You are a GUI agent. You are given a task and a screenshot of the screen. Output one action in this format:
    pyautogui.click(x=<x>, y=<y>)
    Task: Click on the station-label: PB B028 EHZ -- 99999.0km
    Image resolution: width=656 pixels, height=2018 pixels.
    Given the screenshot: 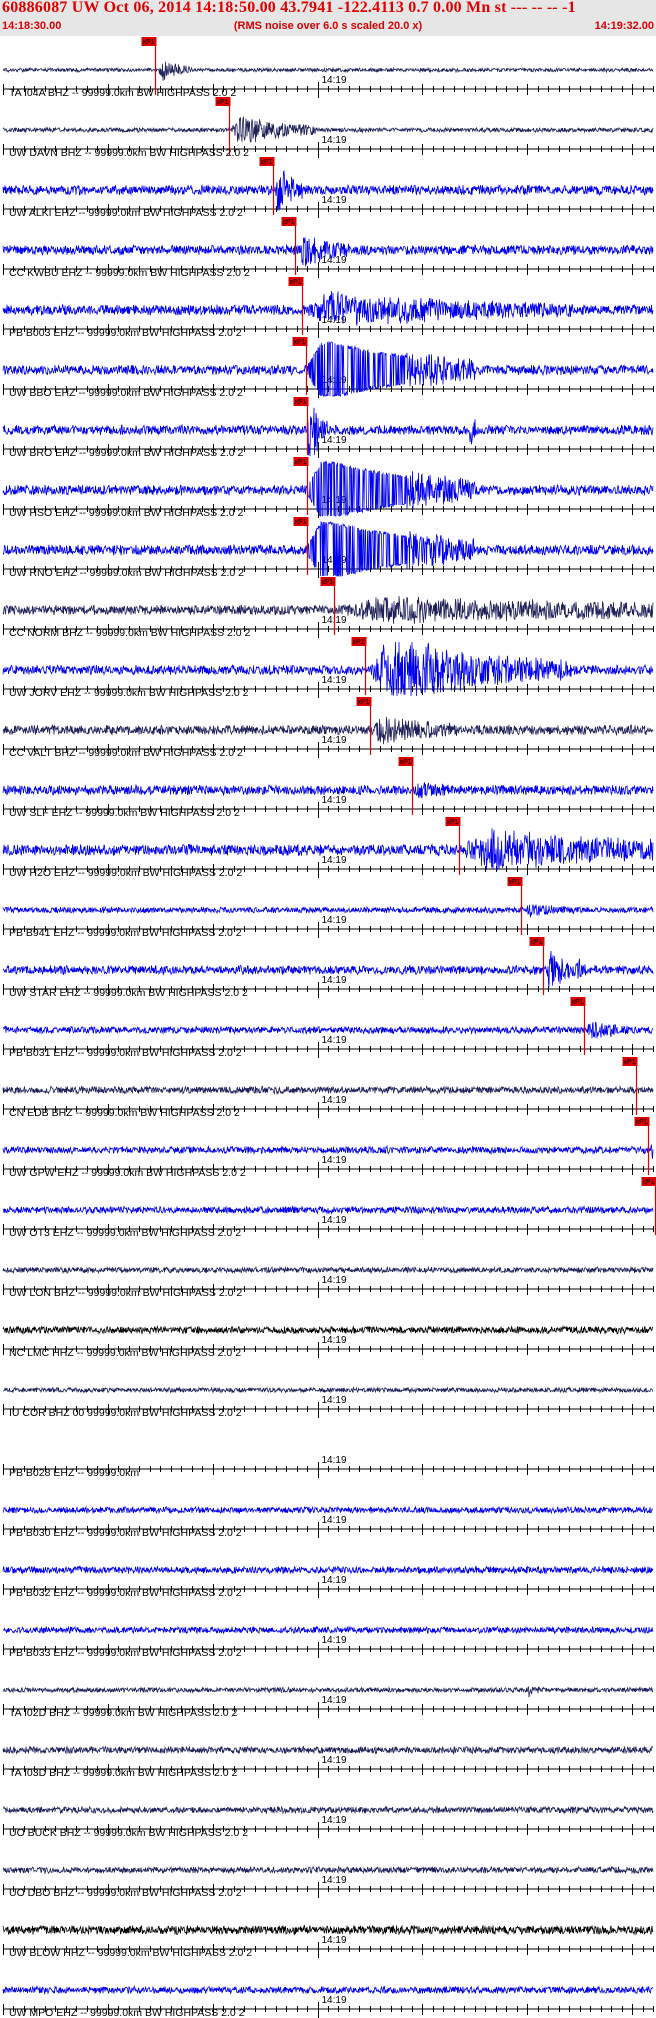 What is the action you would take?
    pyautogui.click(x=74, y=1473)
    